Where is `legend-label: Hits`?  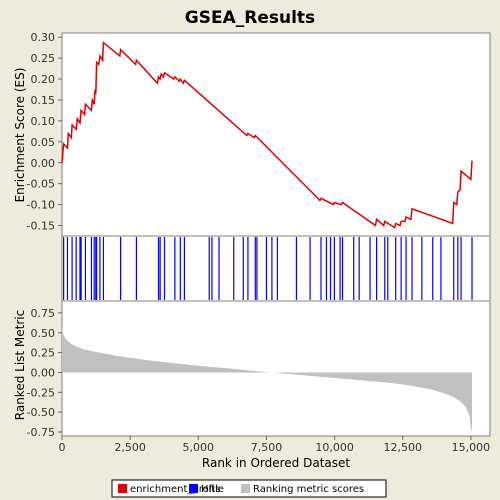 legend-label: Hits is located at coordinates (210, 489).